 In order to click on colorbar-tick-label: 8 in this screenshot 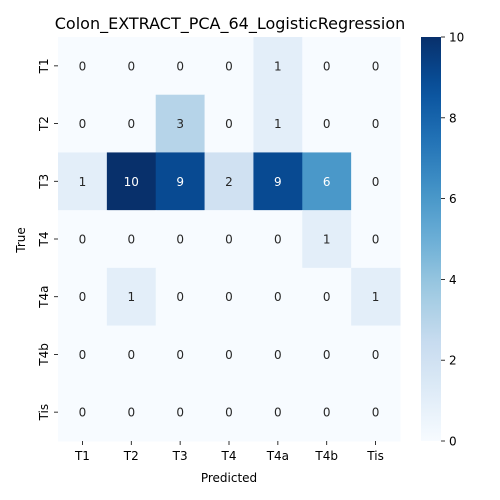, I will do `click(453, 118)`.